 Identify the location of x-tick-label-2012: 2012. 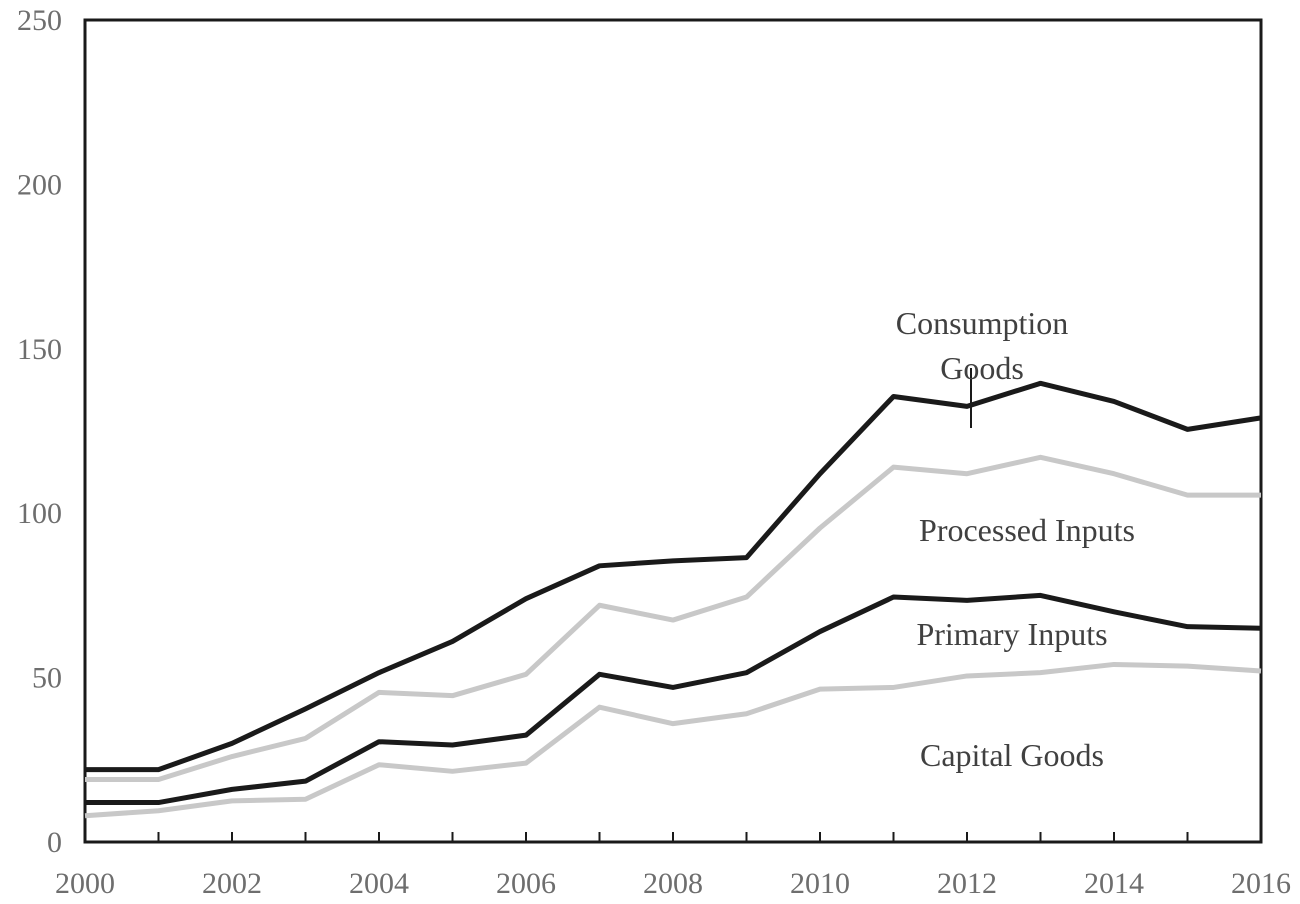
(967, 883).